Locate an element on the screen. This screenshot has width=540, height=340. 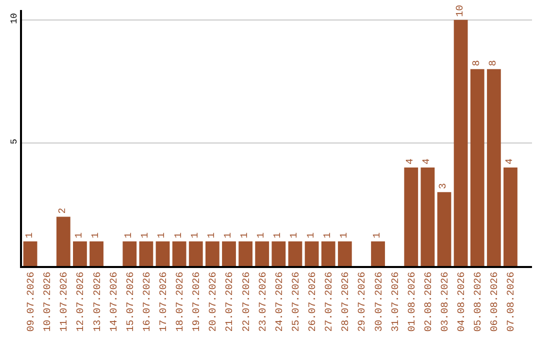
x-tick-label: 09.07.2026 is located at coordinates (32, 302).